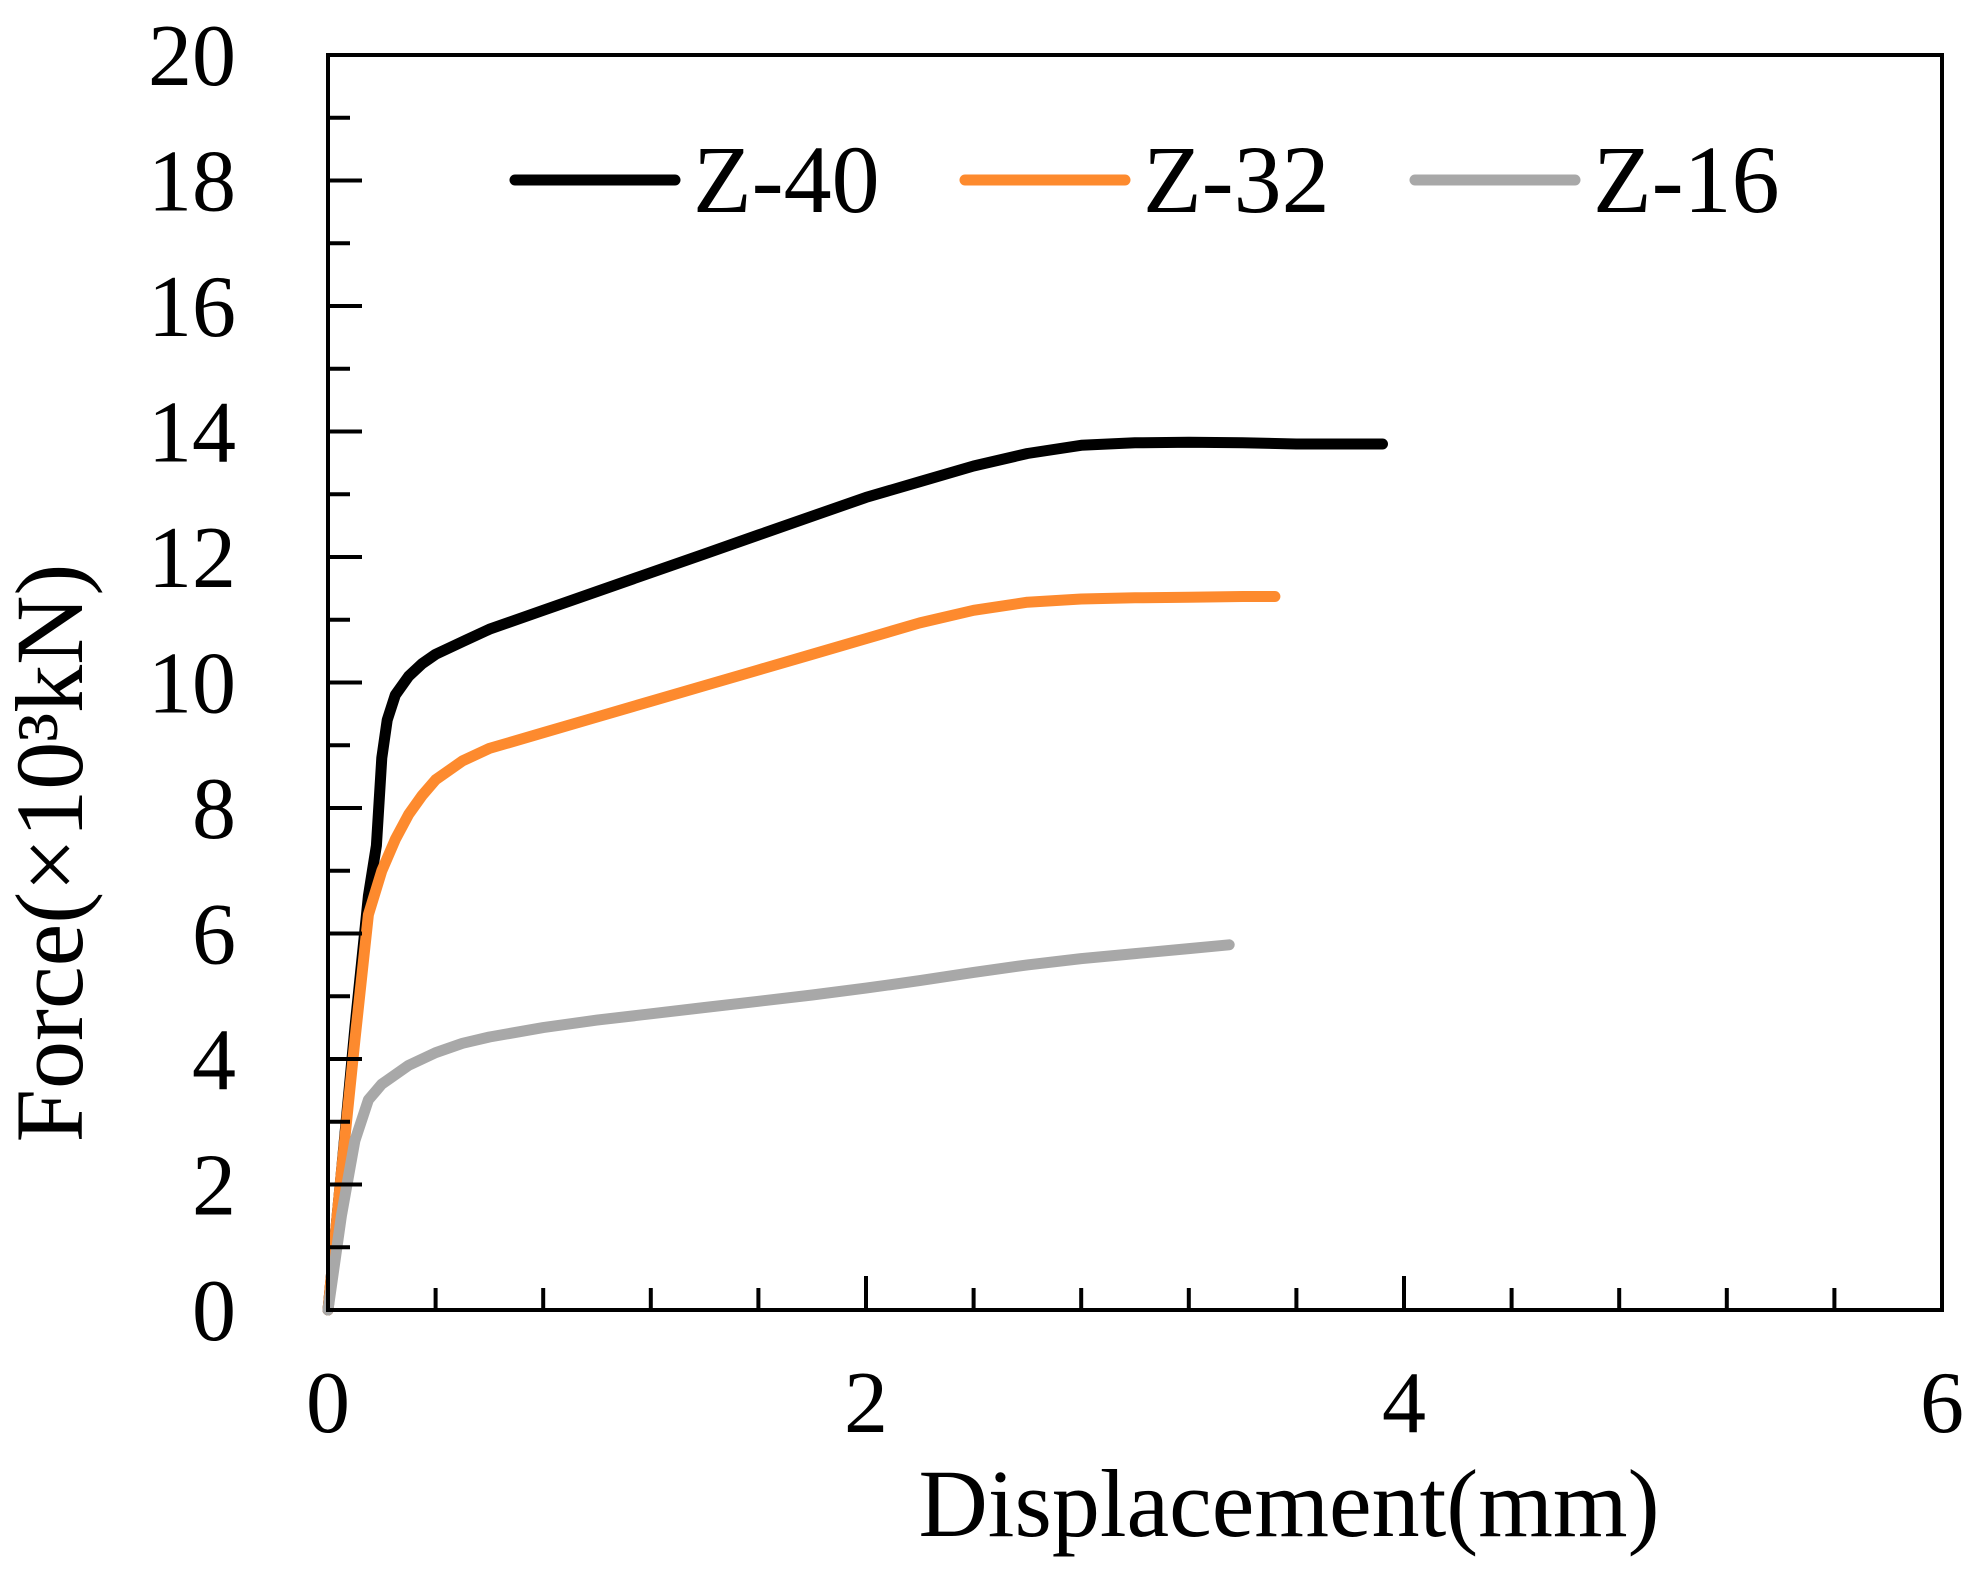 This screenshot has height=1574, width=1974. What do you see at coordinates (1236, 179) in the screenshot?
I see `legend-label-z-32: Z-32` at bounding box center [1236, 179].